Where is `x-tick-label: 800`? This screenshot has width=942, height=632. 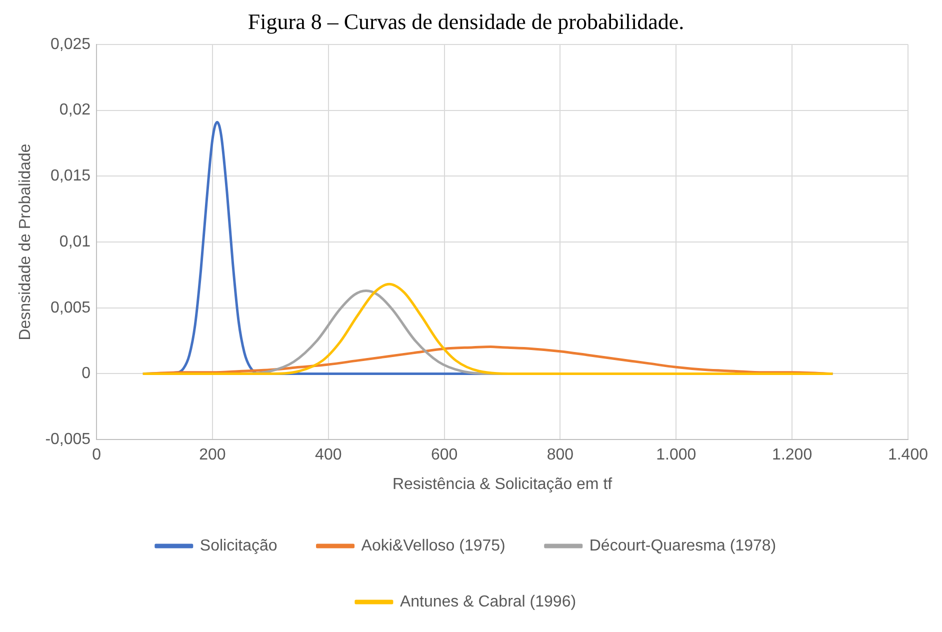
x-tick-label: 800 is located at coordinates (560, 455).